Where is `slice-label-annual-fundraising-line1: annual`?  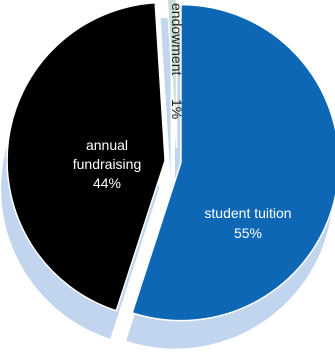
slice-label-annual-fundraising-line1: annual is located at coordinates (107, 145).